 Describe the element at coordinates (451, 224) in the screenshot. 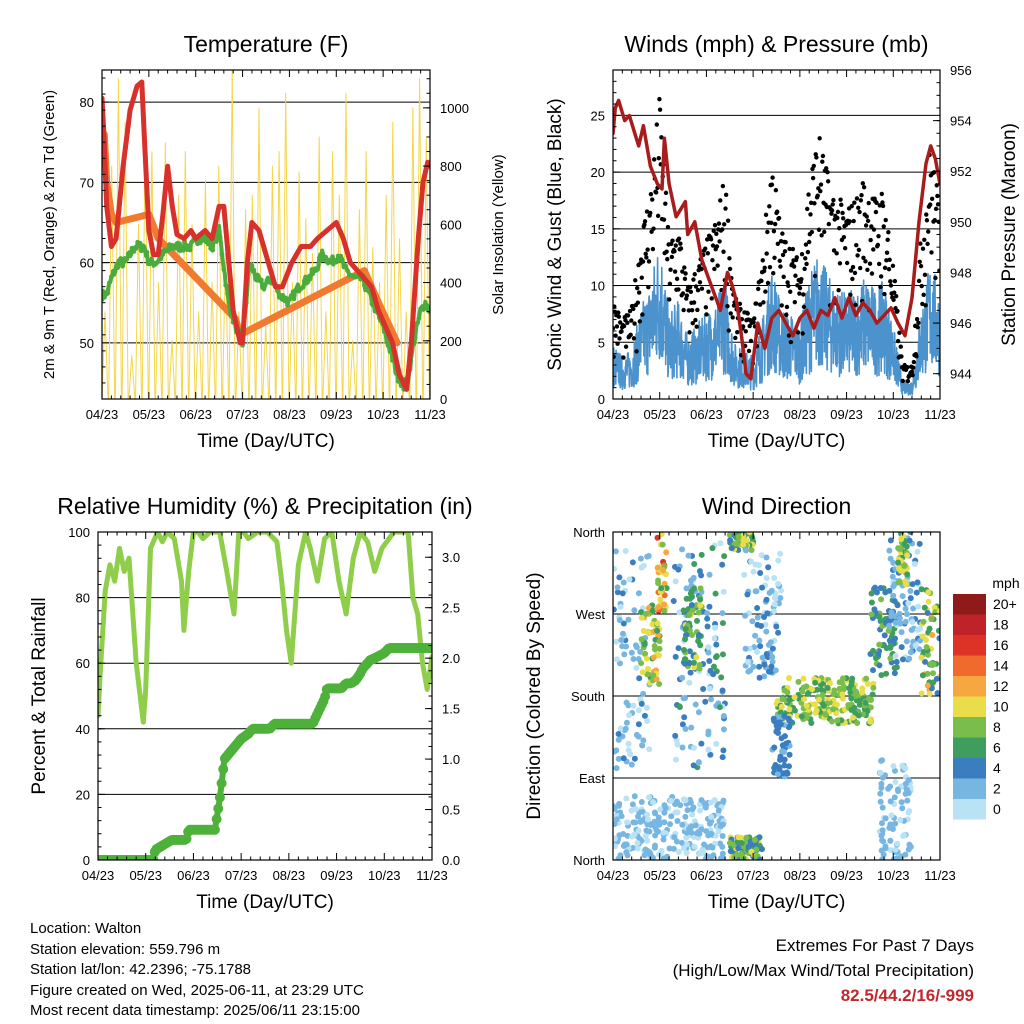

I see `y2-tick-label: 600` at that location.